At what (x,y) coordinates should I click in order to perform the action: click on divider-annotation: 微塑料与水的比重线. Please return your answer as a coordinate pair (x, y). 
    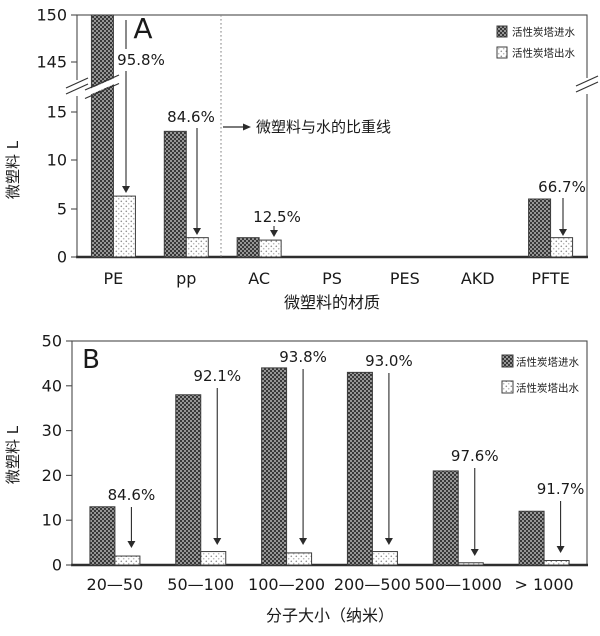
    Looking at the image, I should click on (307, 127).